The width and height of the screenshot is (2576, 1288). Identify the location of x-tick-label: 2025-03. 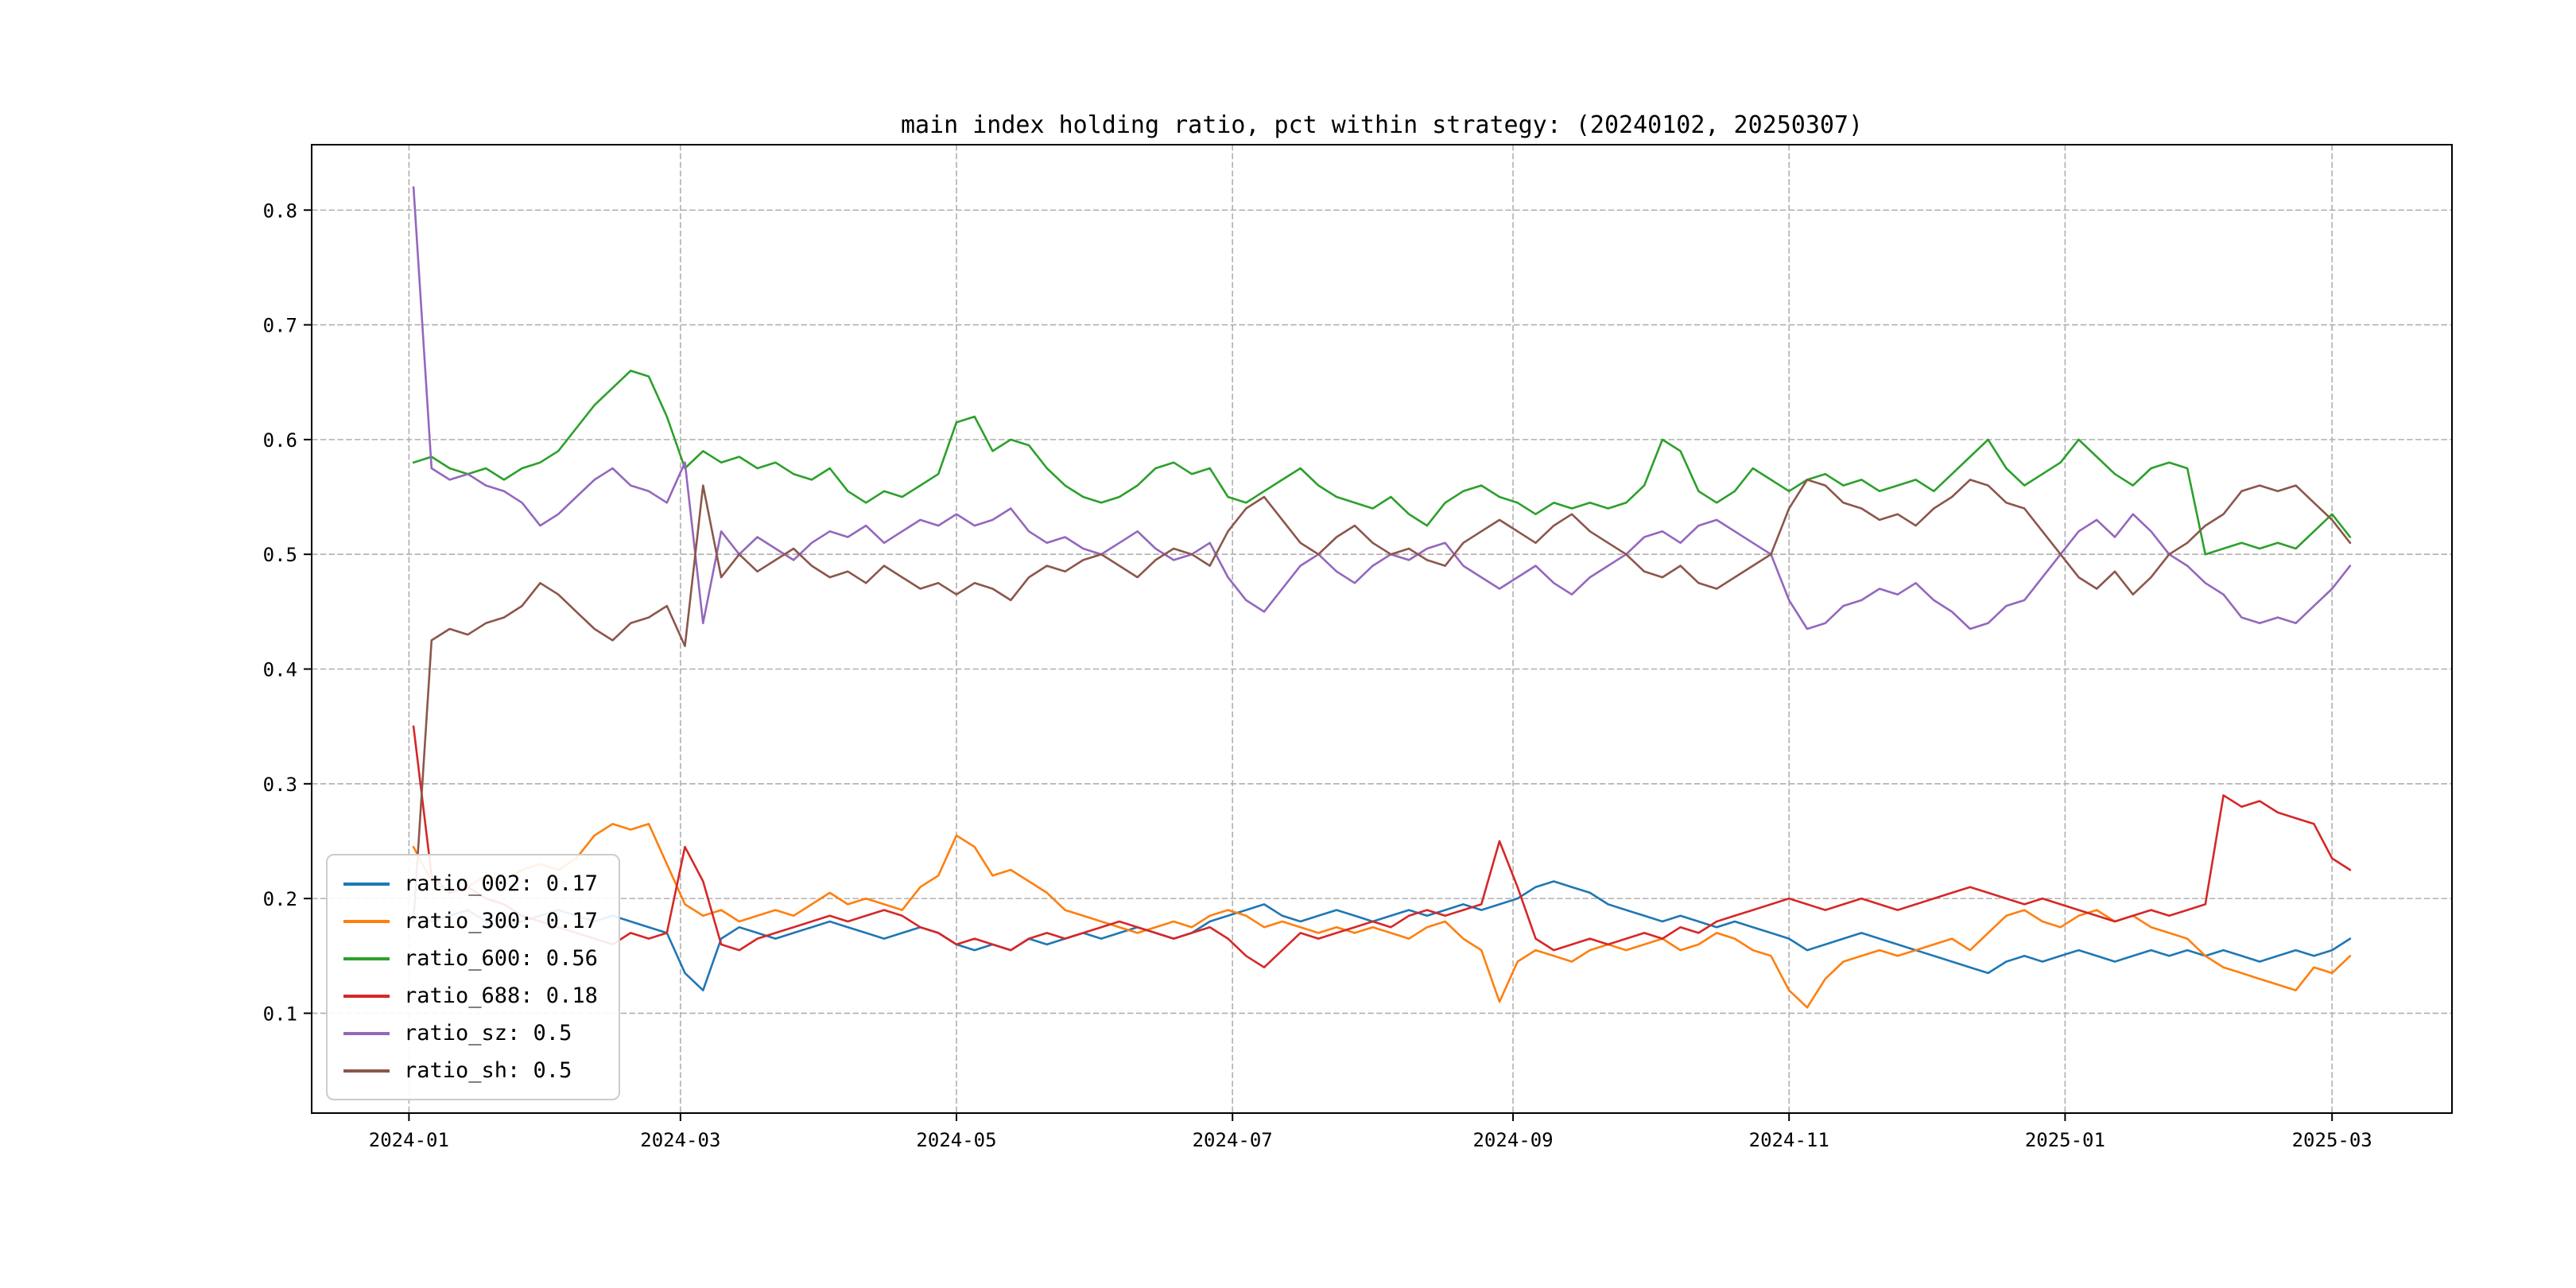
(2332, 1140).